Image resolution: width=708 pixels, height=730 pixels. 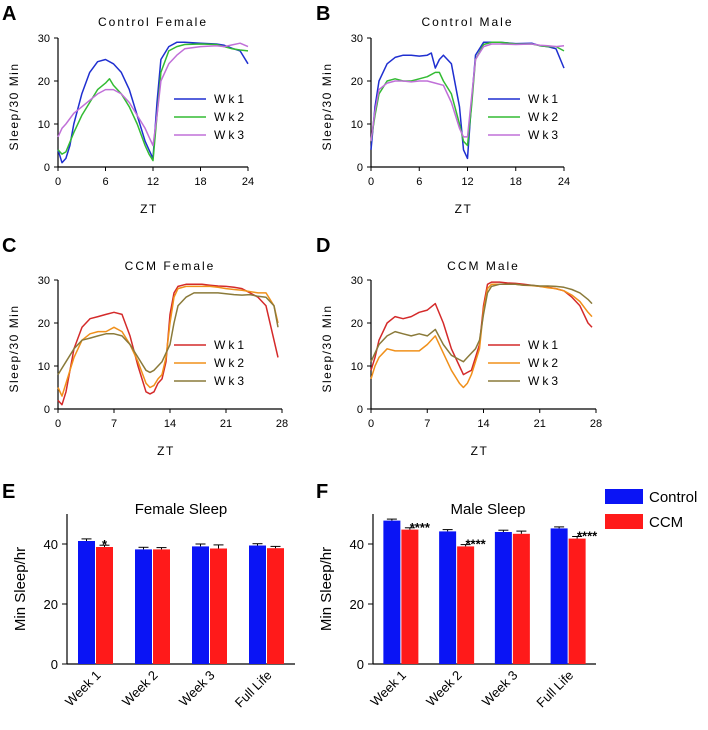 What do you see at coordinates (8, 492) in the screenshot?
I see `panel-letter: E` at bounding box center [8, 492].